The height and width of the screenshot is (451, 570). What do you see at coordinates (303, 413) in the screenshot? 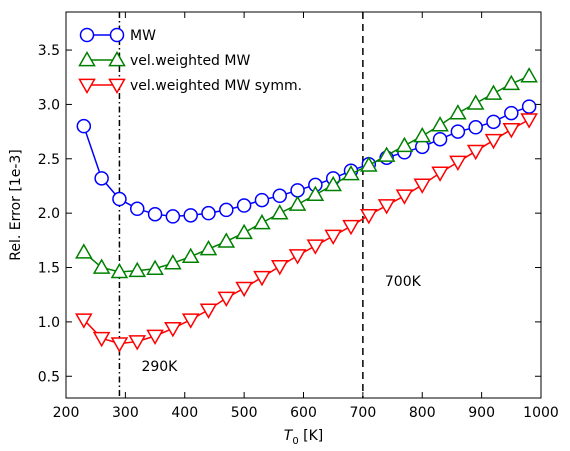
I see `x-tick-label: 600` at bounding box center [303, 413].